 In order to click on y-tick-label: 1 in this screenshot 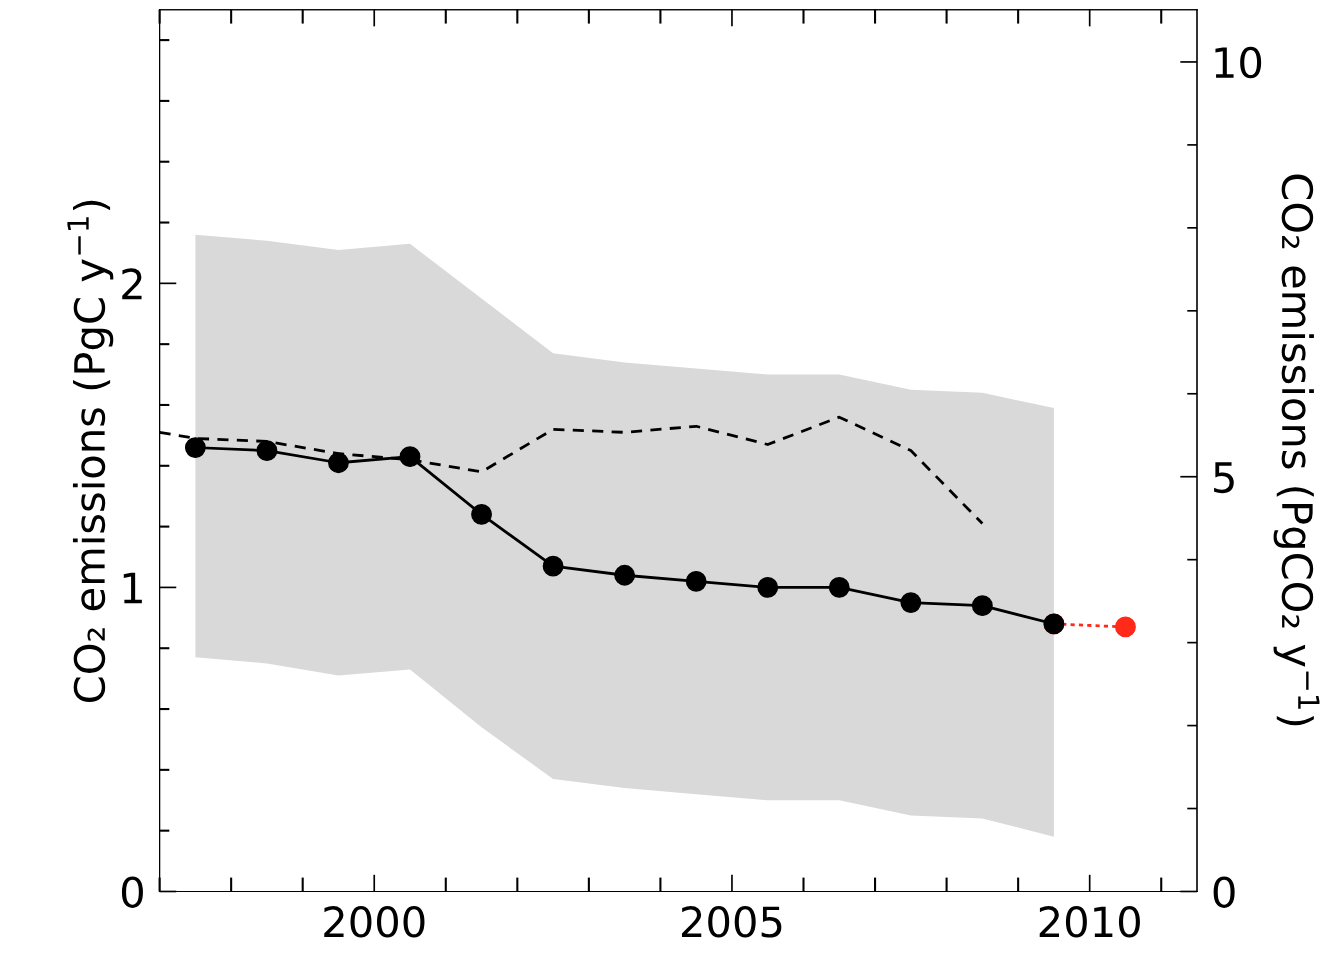, I will do `click(132, 588)`.